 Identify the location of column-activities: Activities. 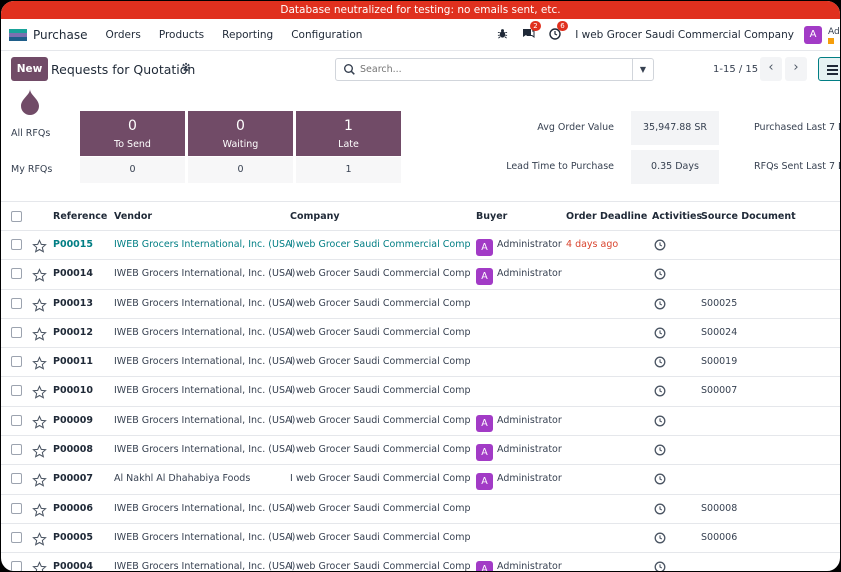
(677, 216).